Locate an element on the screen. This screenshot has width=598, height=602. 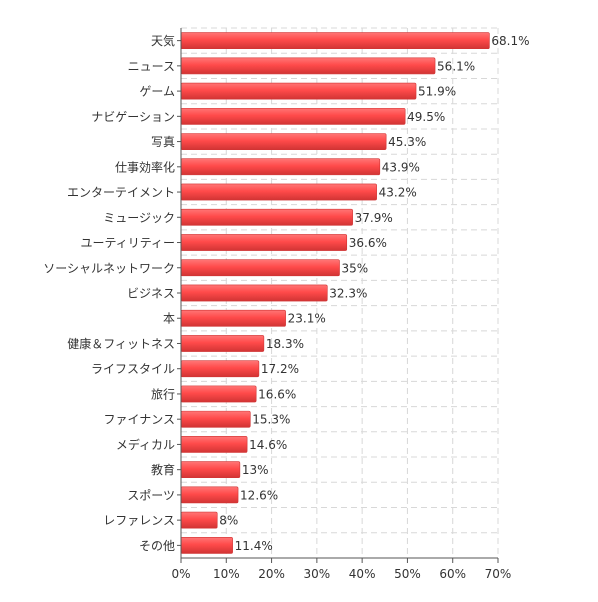
category-label: ソーシャルネットワーク is located at coordinates (109, 268).